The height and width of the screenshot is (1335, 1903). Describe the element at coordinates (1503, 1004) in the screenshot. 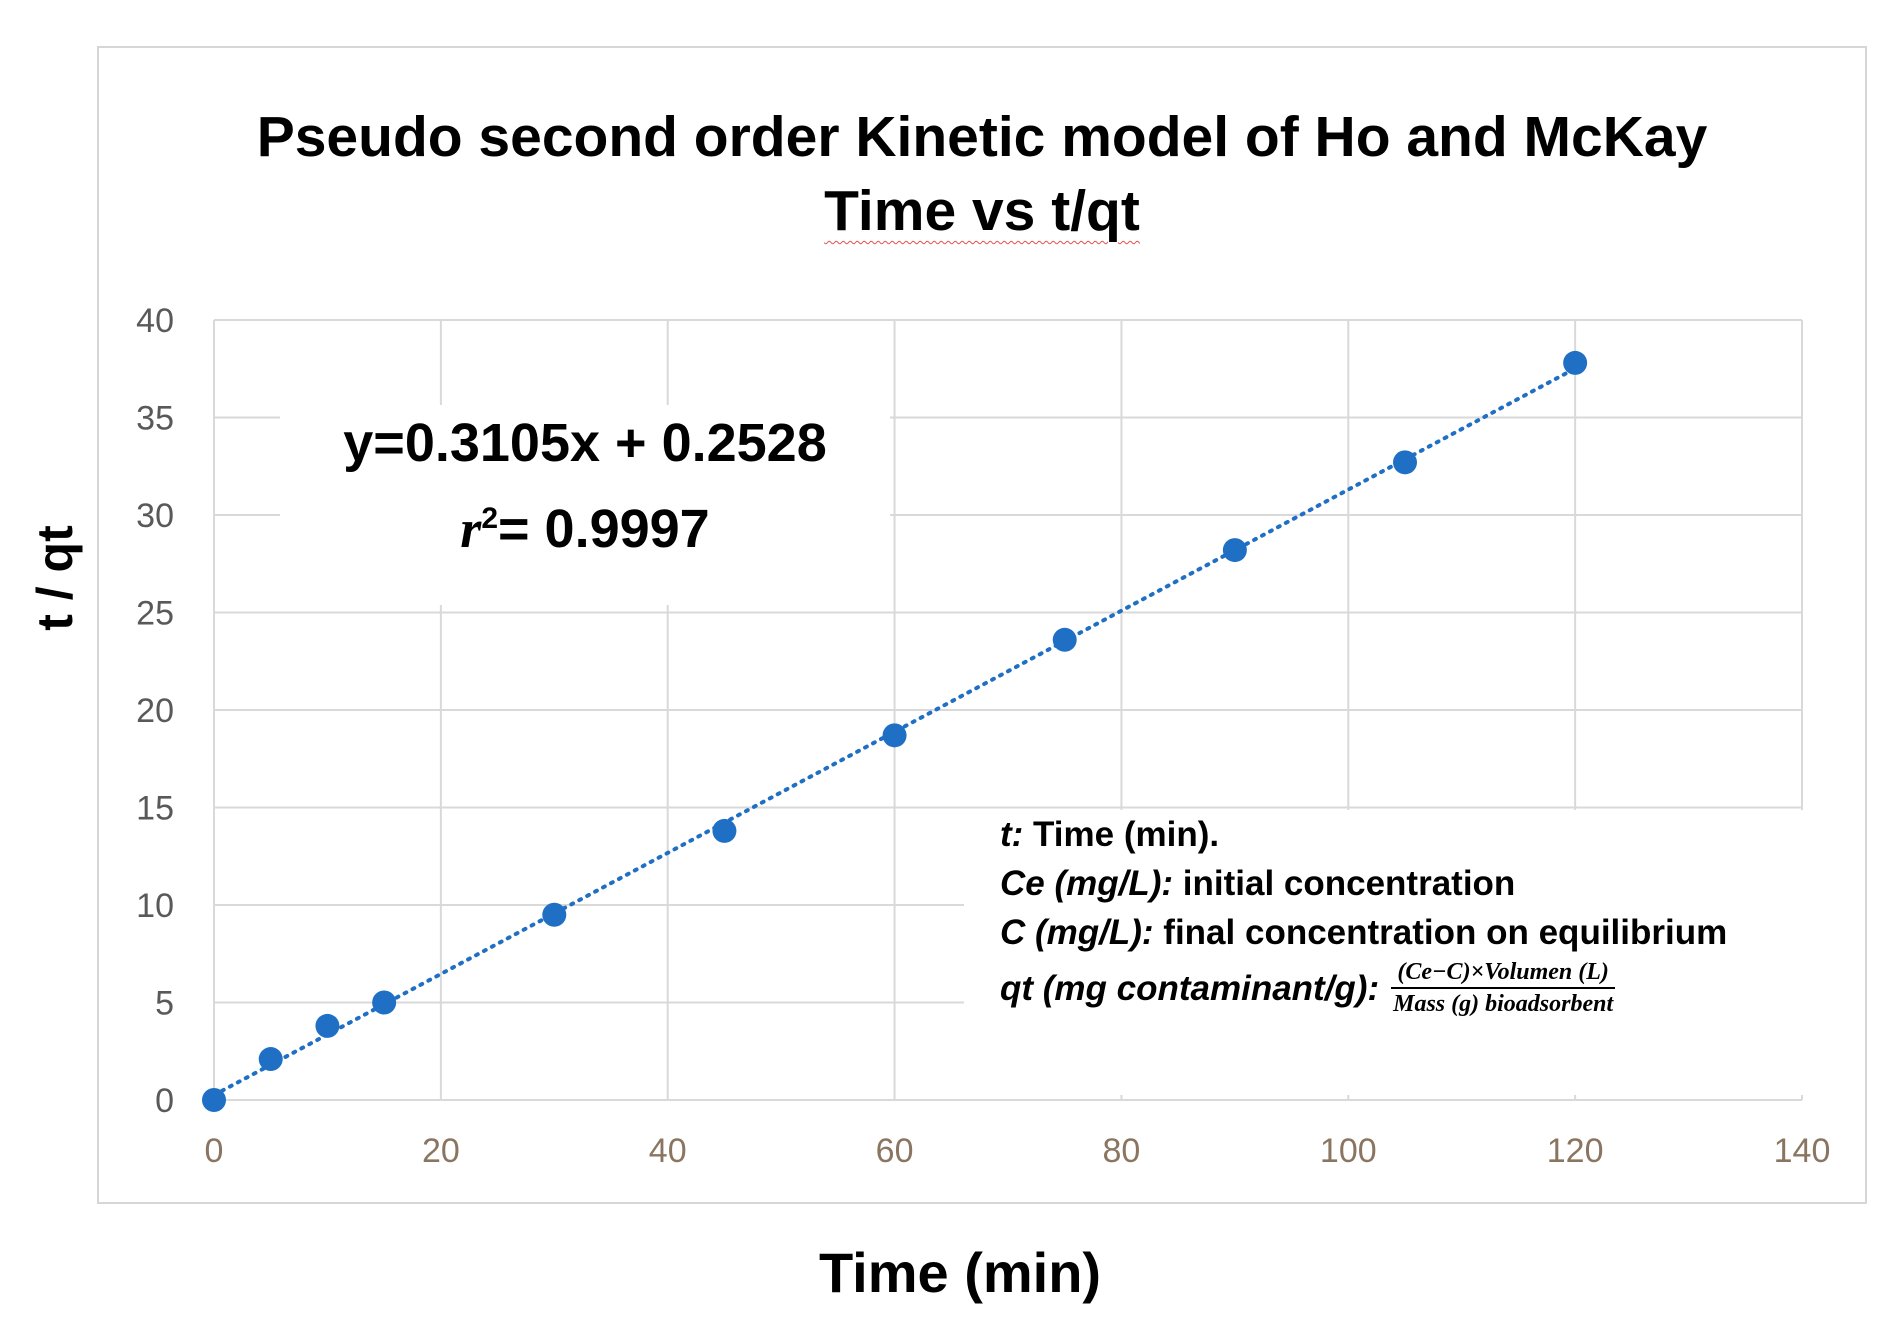

I see `qt-formula-denominator: Mass (g) bioadsorbent` at that location.